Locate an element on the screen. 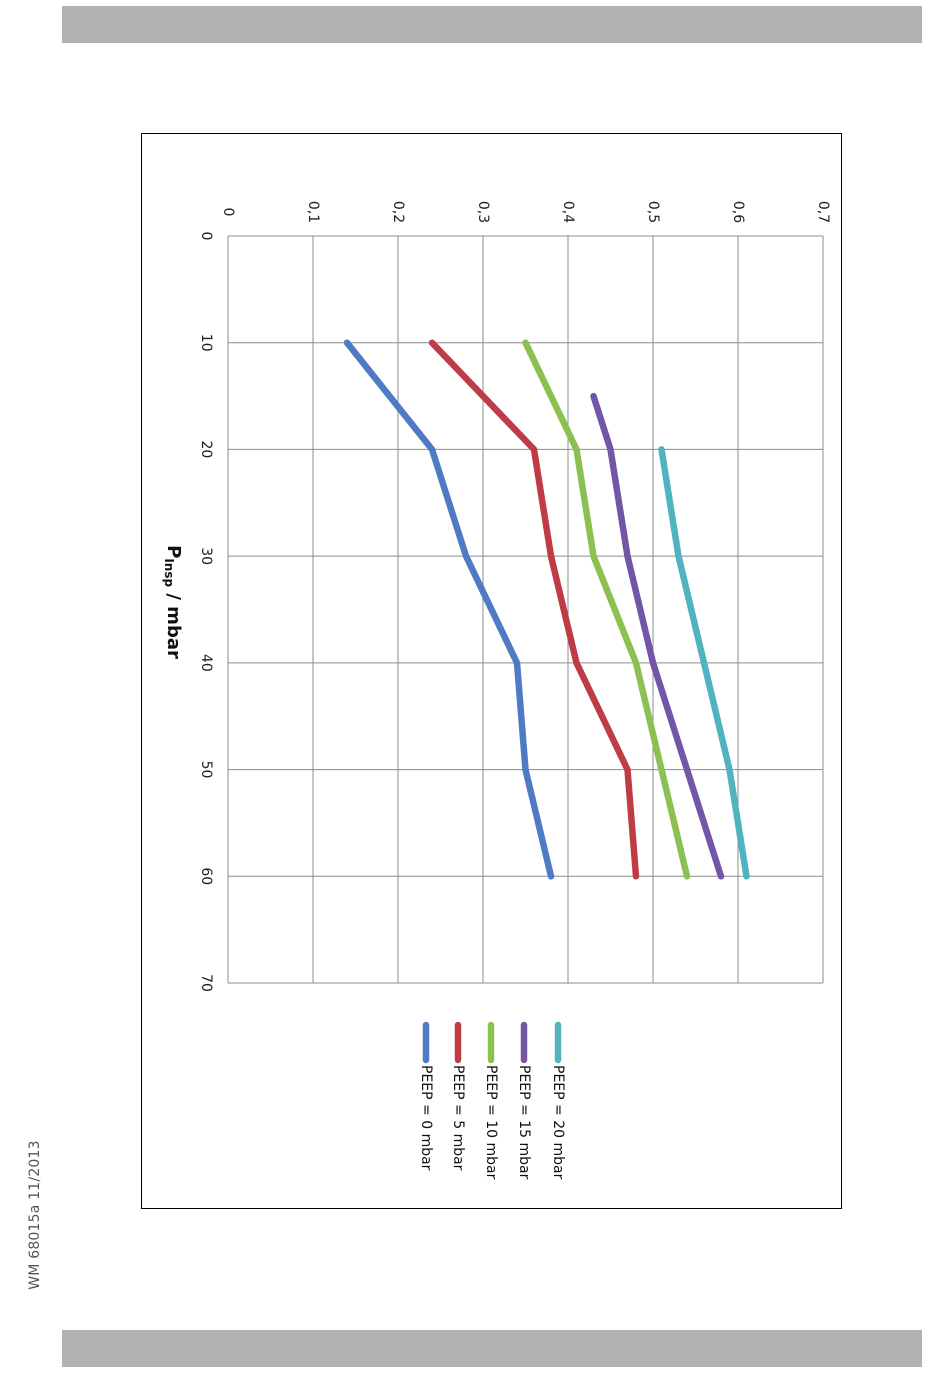 Image resolution: width=950 pixels, height=1381 pixels. footer-bar is located at coordinates (492, 1348).